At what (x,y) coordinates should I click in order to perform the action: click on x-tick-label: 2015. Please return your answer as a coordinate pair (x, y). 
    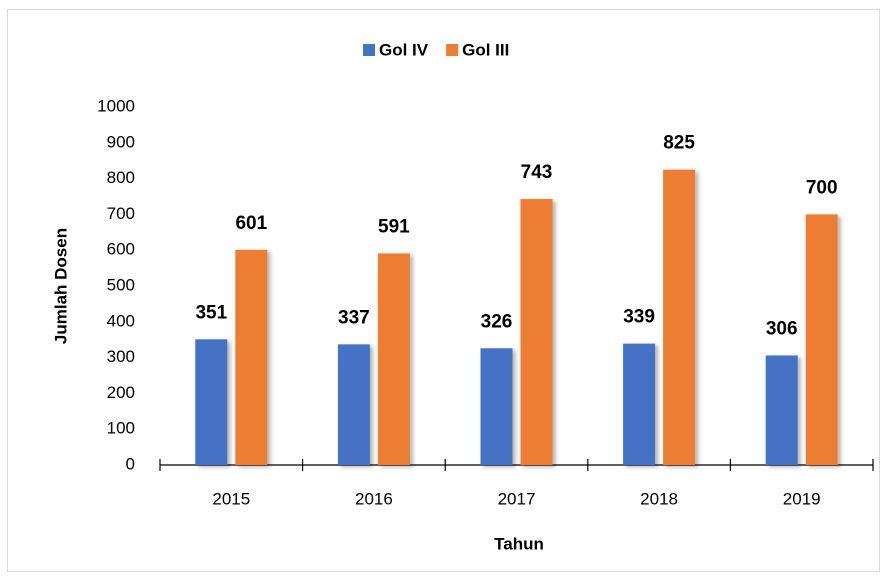
    Looking at the image, I should click on (231, 498).